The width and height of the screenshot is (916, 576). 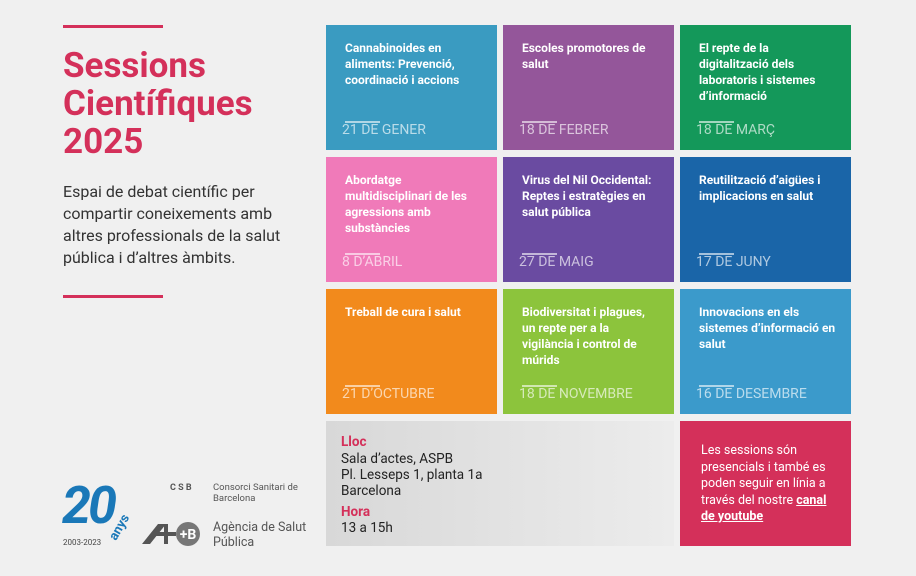 I want to click on session-date: 18 DE FEBRER, so click(x=564, y=130).